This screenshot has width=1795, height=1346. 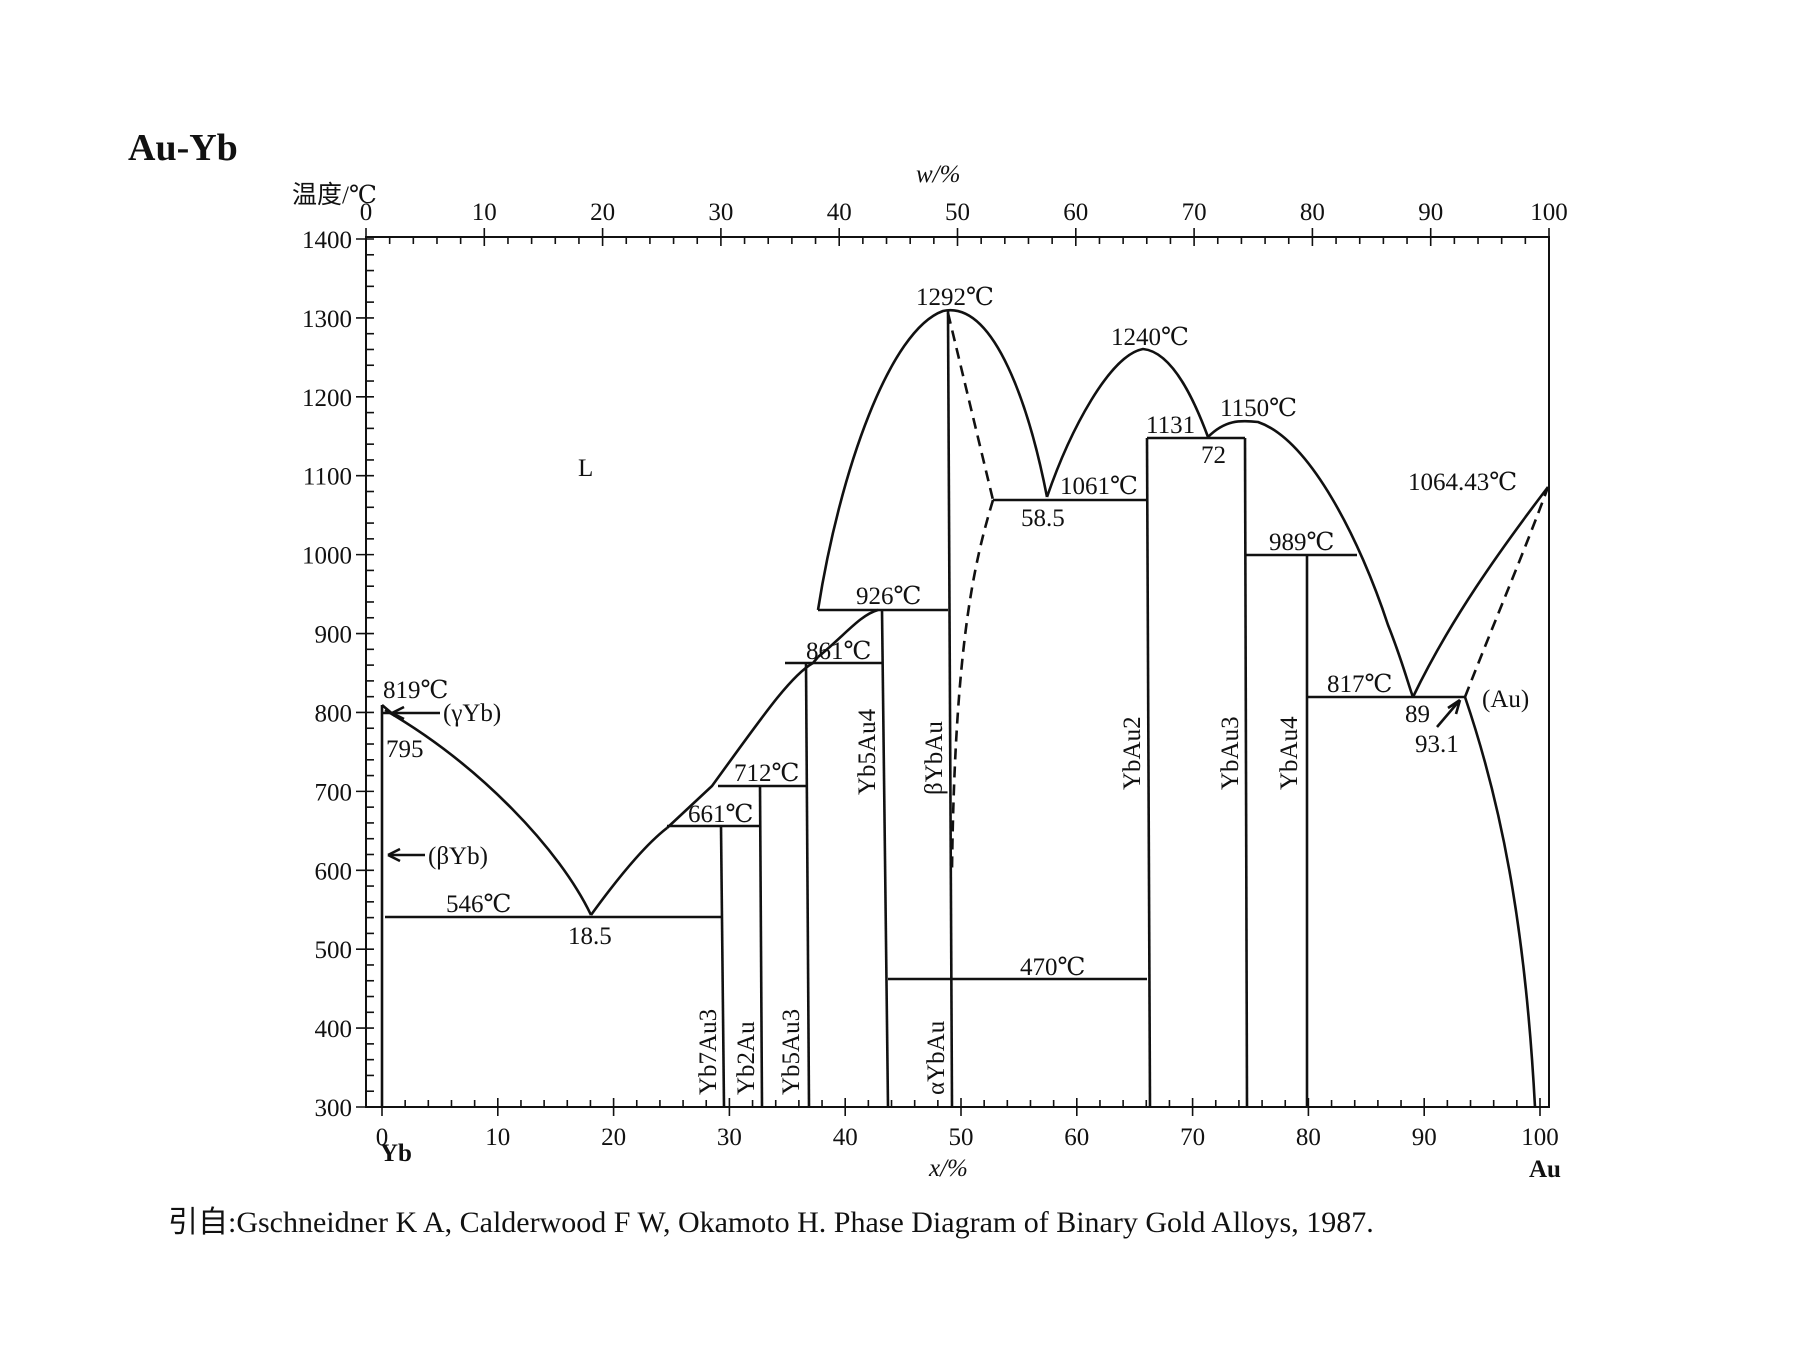 What do you see at coordinates (950, 709) in the screenshot?
I see `ybau-line` at bounding box center [950, 709].